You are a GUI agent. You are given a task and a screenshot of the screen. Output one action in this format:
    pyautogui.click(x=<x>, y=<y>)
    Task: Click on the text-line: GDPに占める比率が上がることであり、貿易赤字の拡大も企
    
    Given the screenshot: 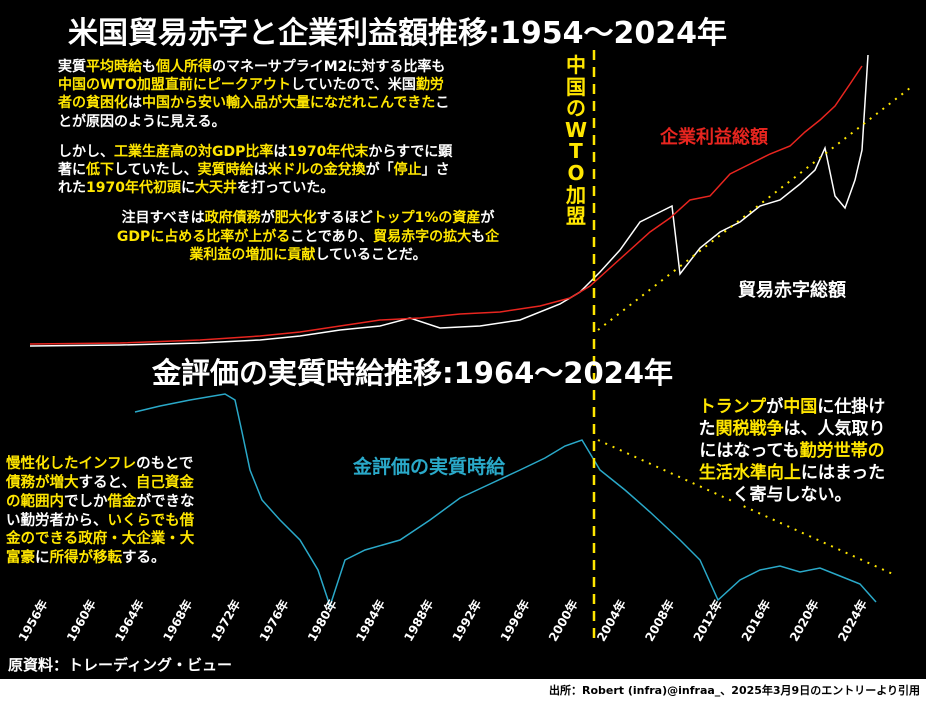 What is the action you would take?
    pyautogui.click(x=308, y=237)
    